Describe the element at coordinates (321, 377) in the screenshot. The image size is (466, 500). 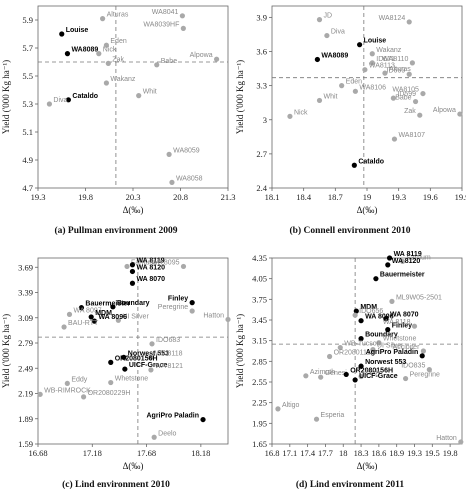
I see `point-genesi` at that location.